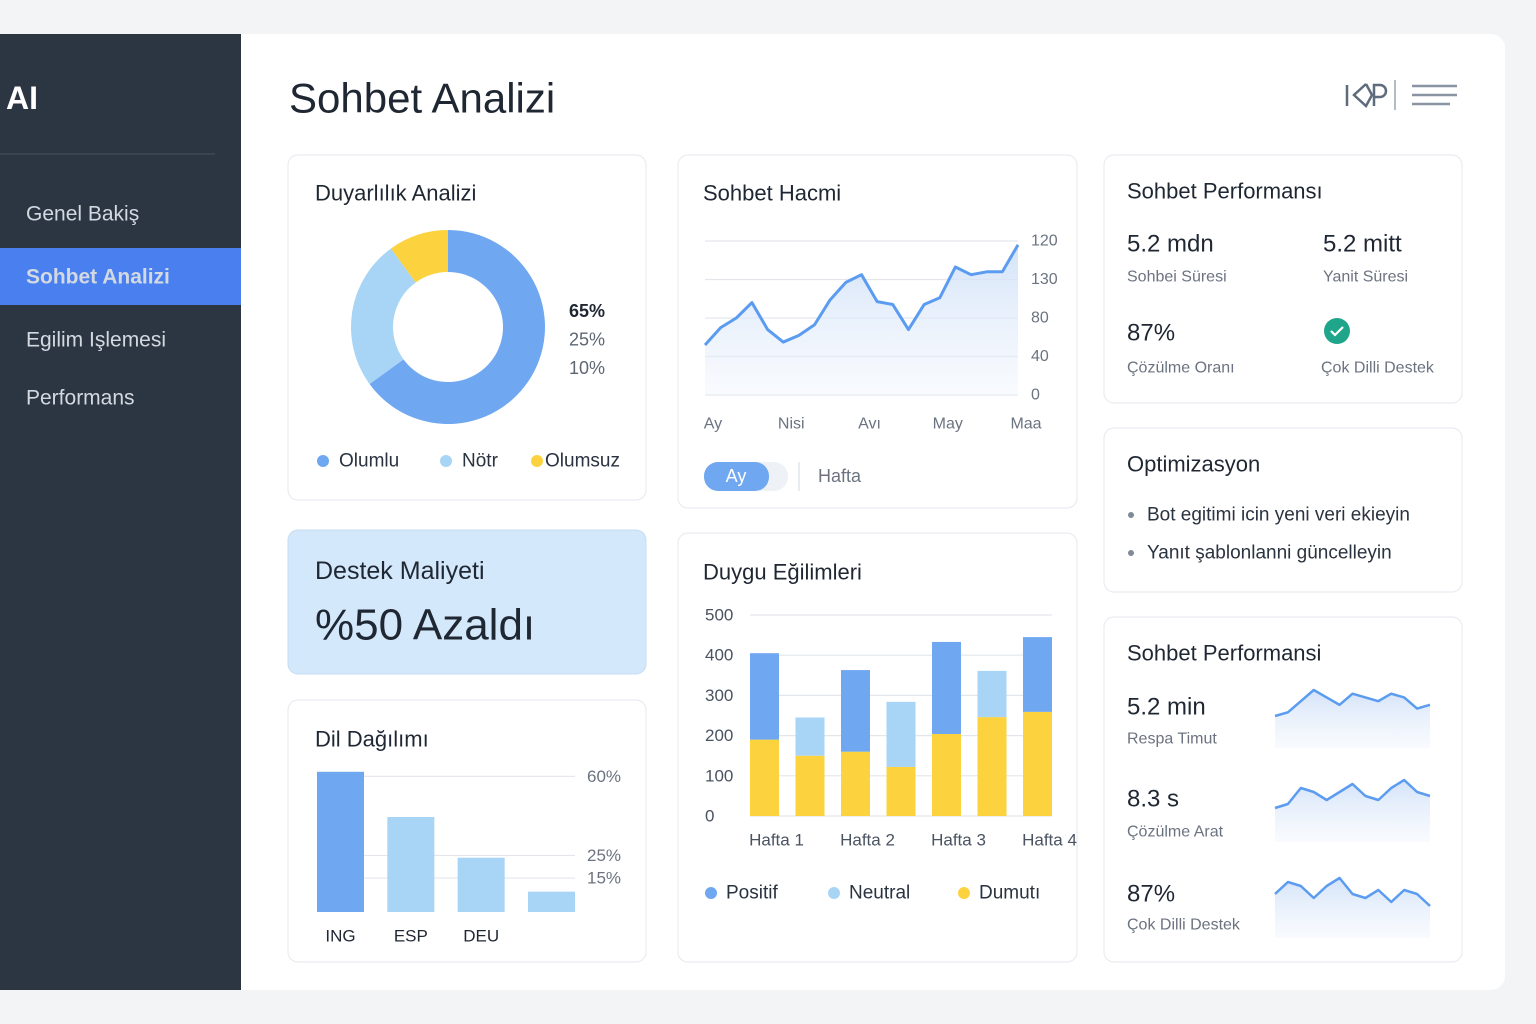 Image resolution: width=1536 pixels, height=1024 pixels. Describe the element at coordinates (604, 855) in the screenshot. I see `y-tick-label: 25%` at that location.